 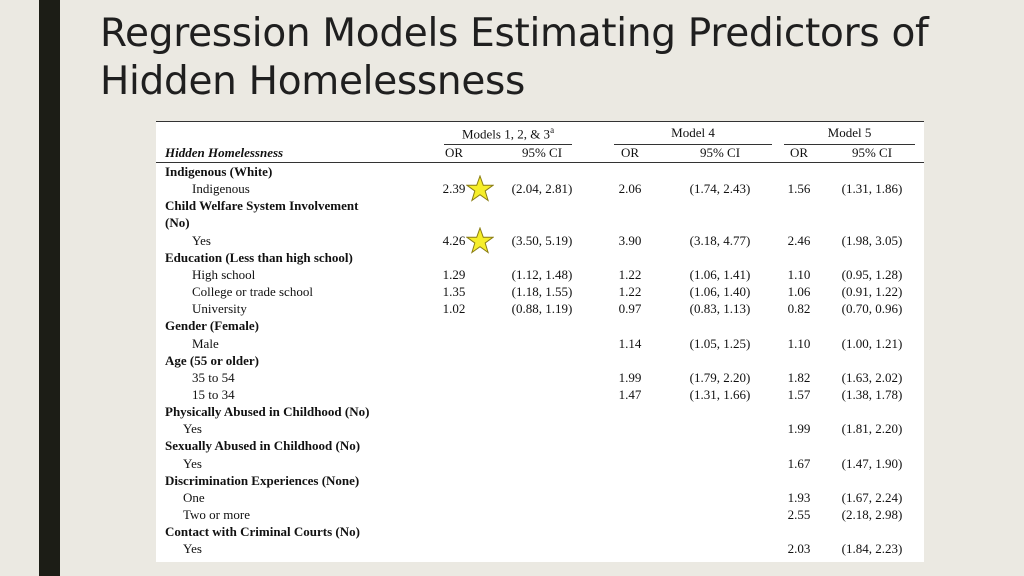 I want to click on row-label: College or trade school, so click(x=252, y=292).